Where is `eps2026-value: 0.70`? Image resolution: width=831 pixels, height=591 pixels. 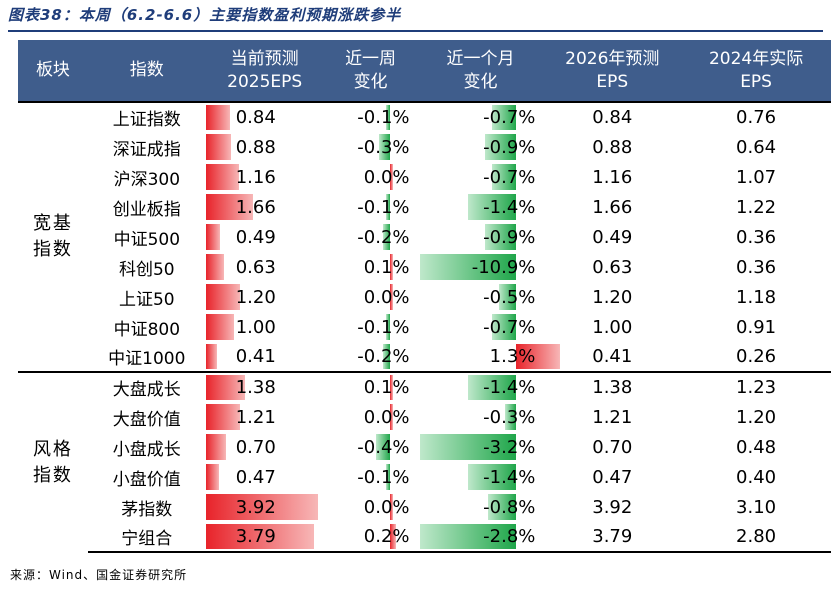 eps2026-value: 0.70 is located at coordinates (612, 447).